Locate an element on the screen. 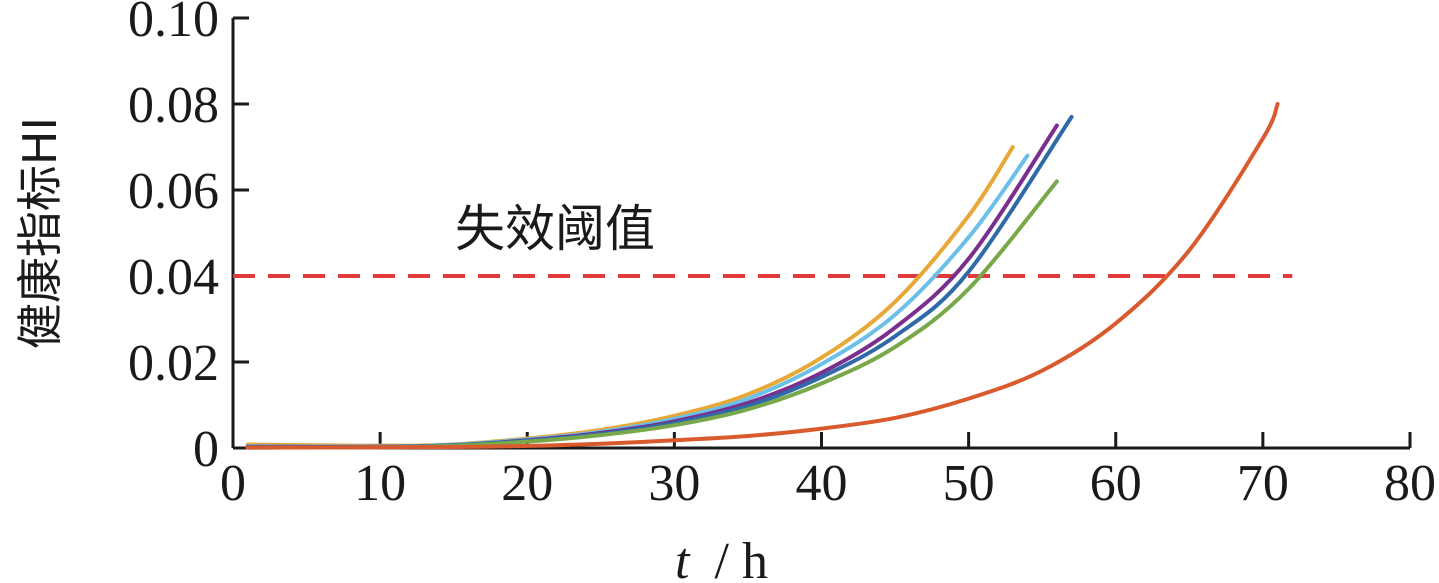 This screenshot has width=1439, height=583. y-tick-label: 0.06 is located at coordinates (173, 191).